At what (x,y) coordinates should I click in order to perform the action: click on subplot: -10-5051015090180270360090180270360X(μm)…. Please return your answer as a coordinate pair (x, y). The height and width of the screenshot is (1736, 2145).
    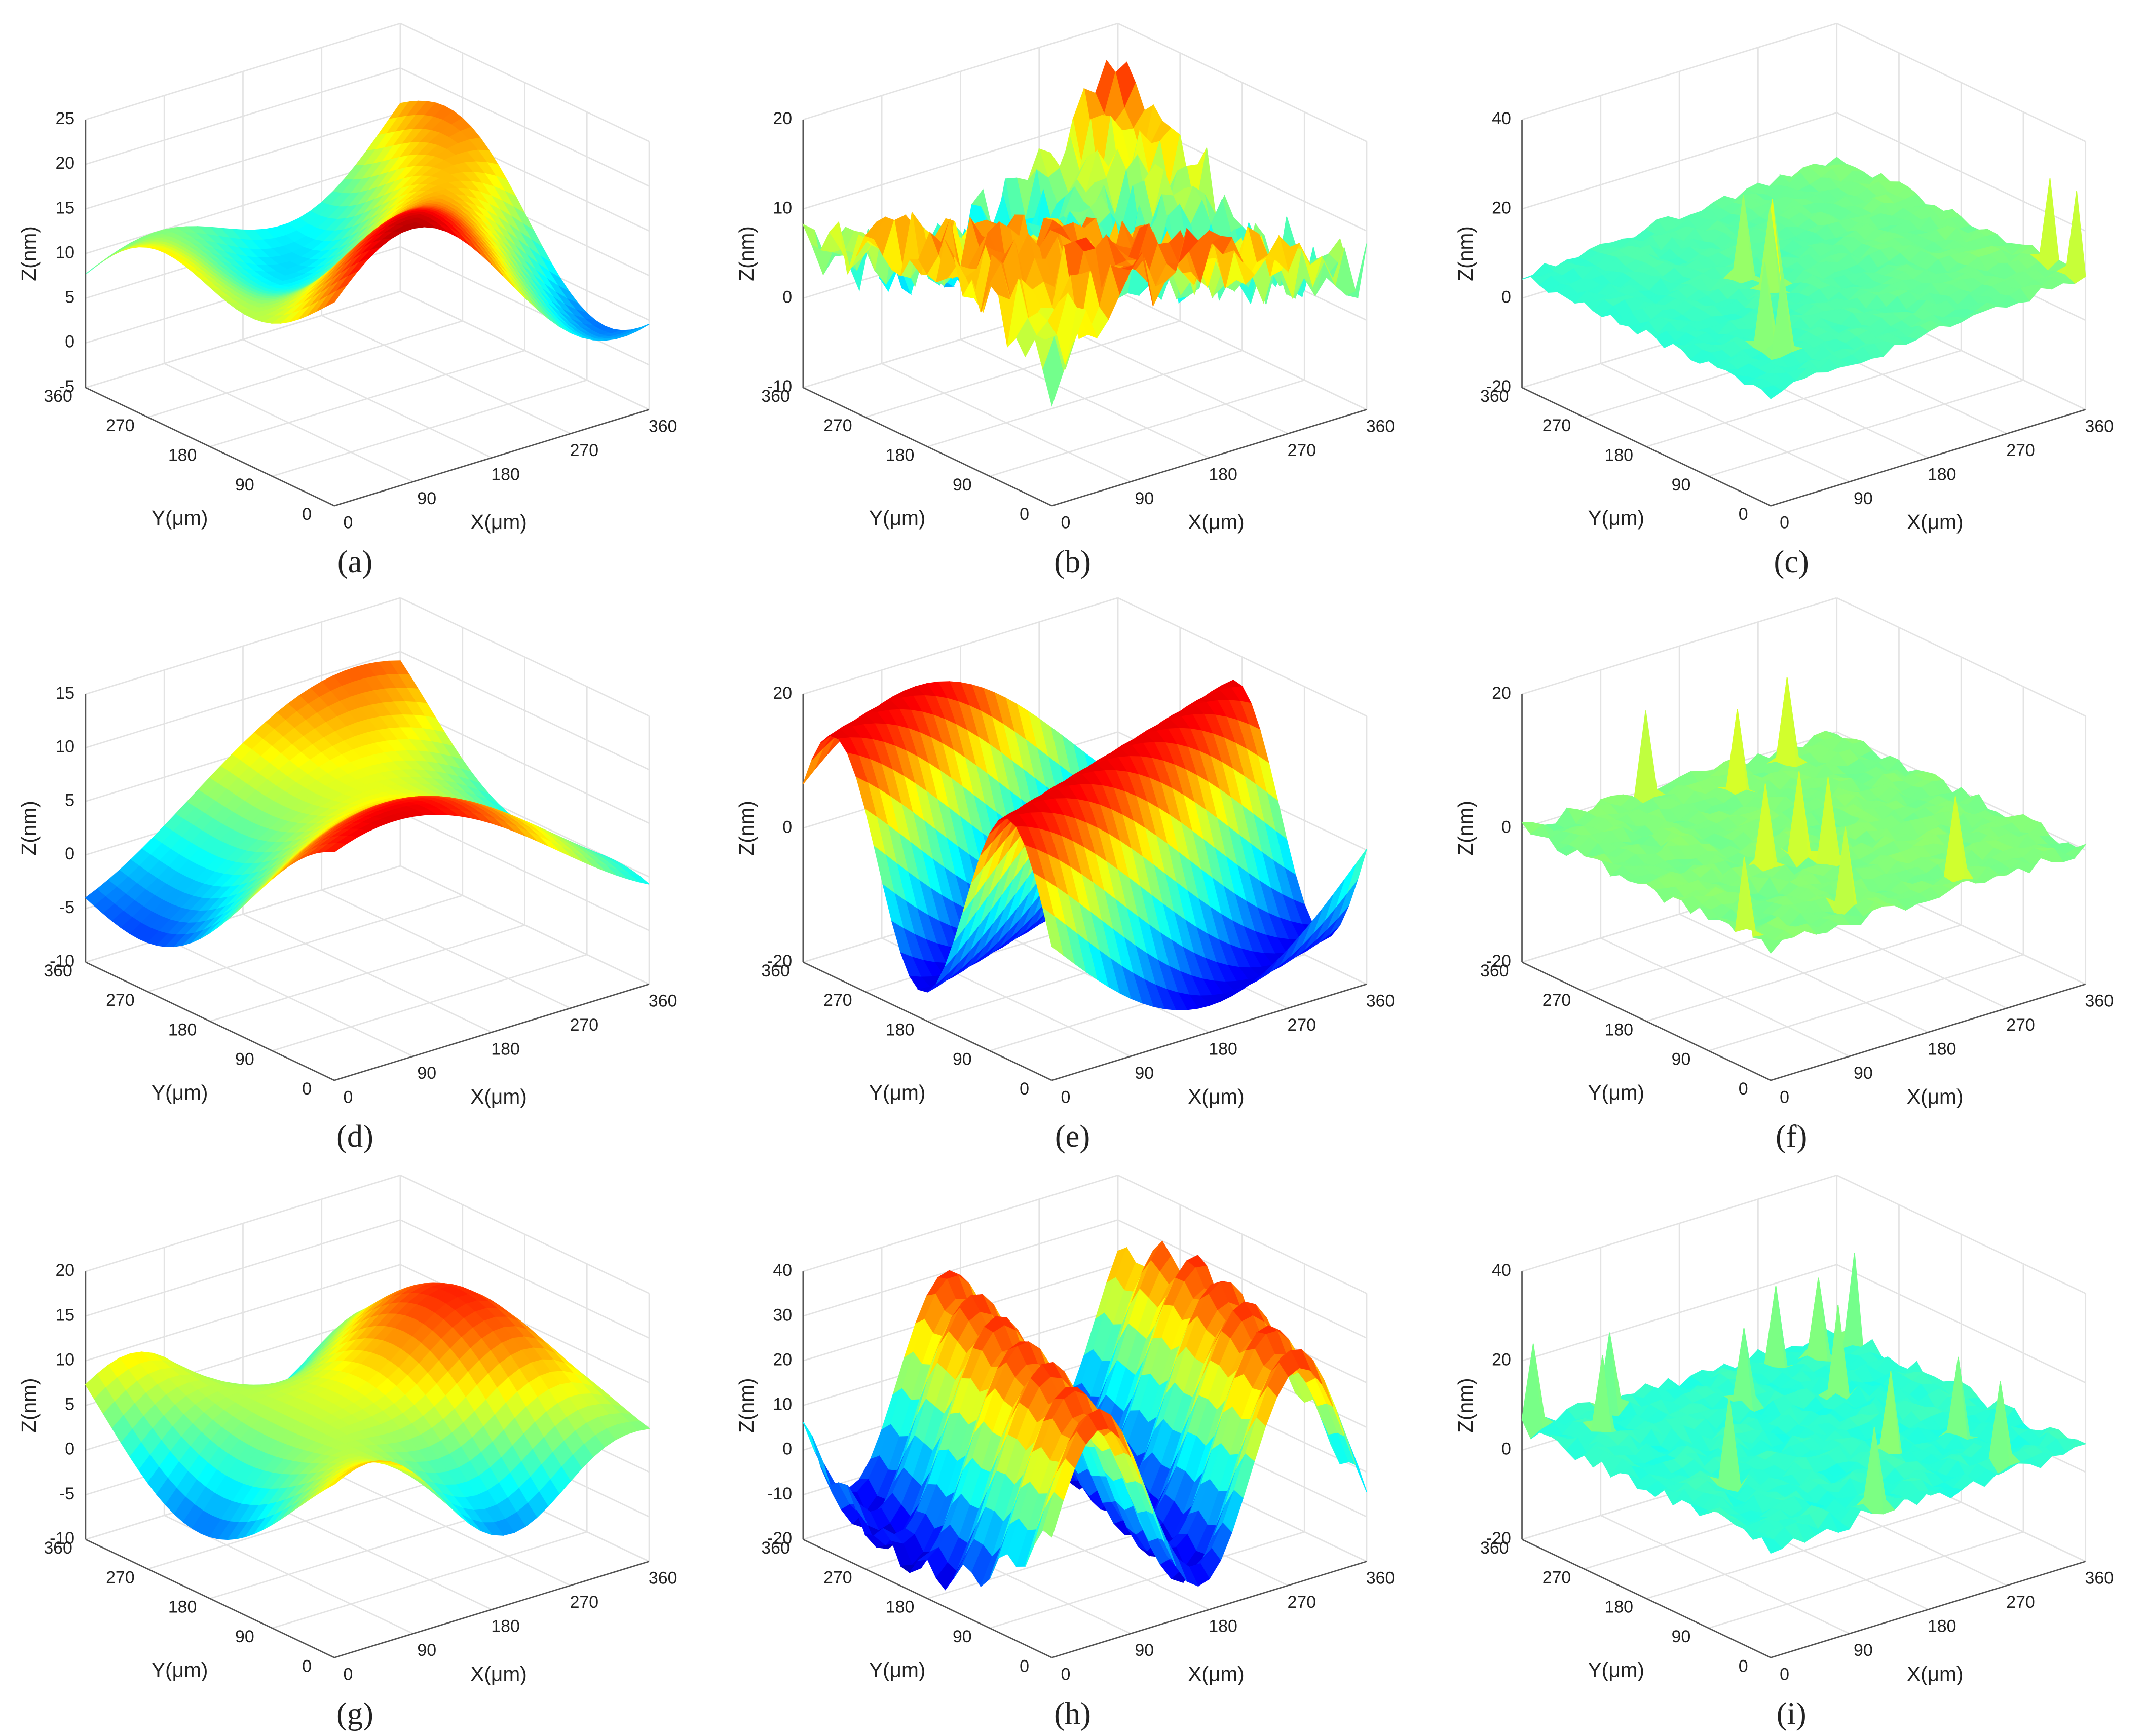
    Looking at the image, I should click on (347, 875).